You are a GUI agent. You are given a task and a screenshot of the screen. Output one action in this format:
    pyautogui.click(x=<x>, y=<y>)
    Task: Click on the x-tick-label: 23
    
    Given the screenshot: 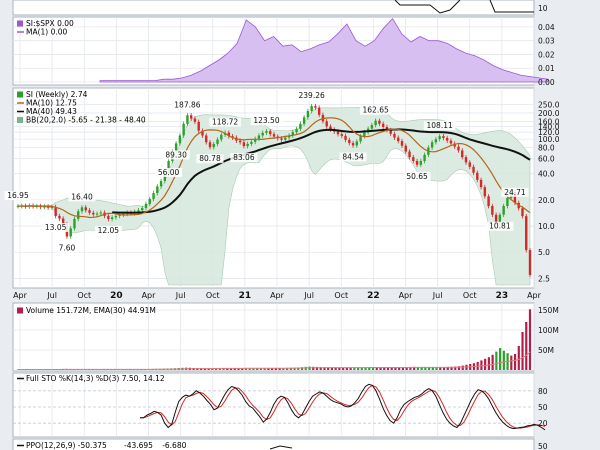 What is the action you would take?
    pyautogui.click(x=502, y=296)
    